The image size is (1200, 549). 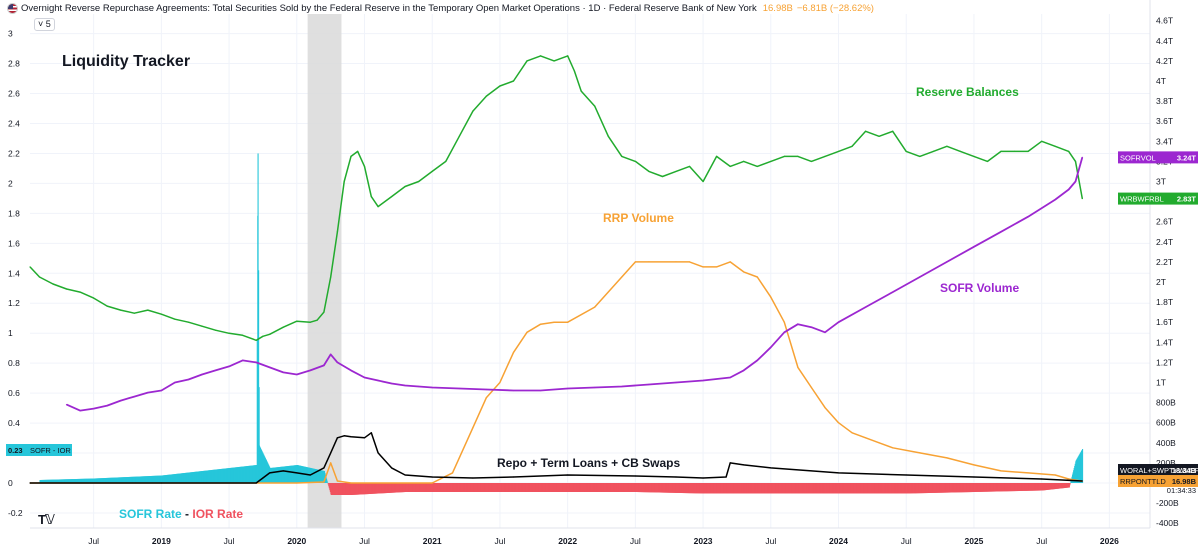 I want to click on badge-ticker: RRPONTTLD, so click(x=1143, y=481).